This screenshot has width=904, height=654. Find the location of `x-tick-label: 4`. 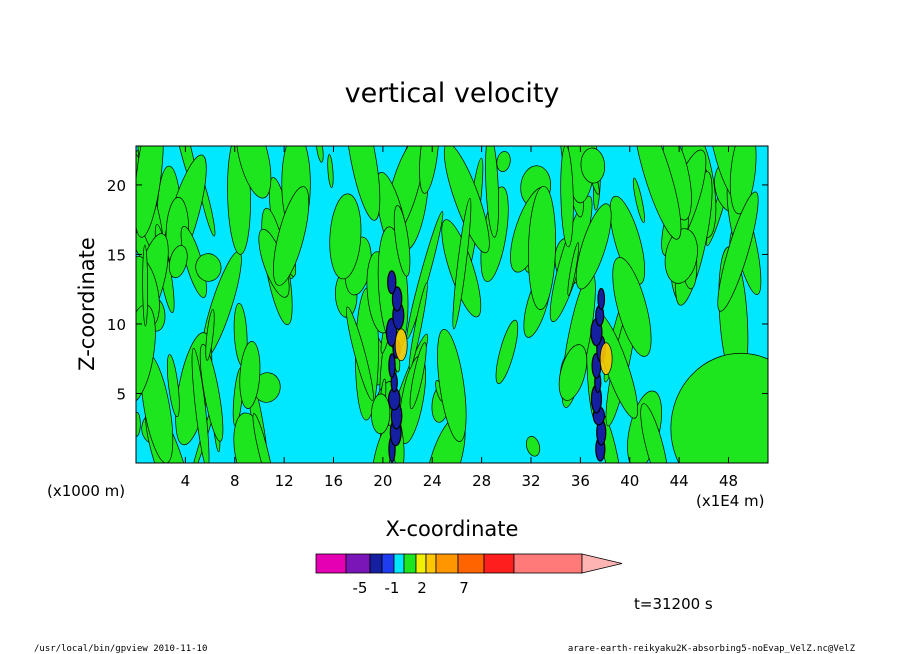

x-tick-label: 4 is located at coordinates (186, 481).